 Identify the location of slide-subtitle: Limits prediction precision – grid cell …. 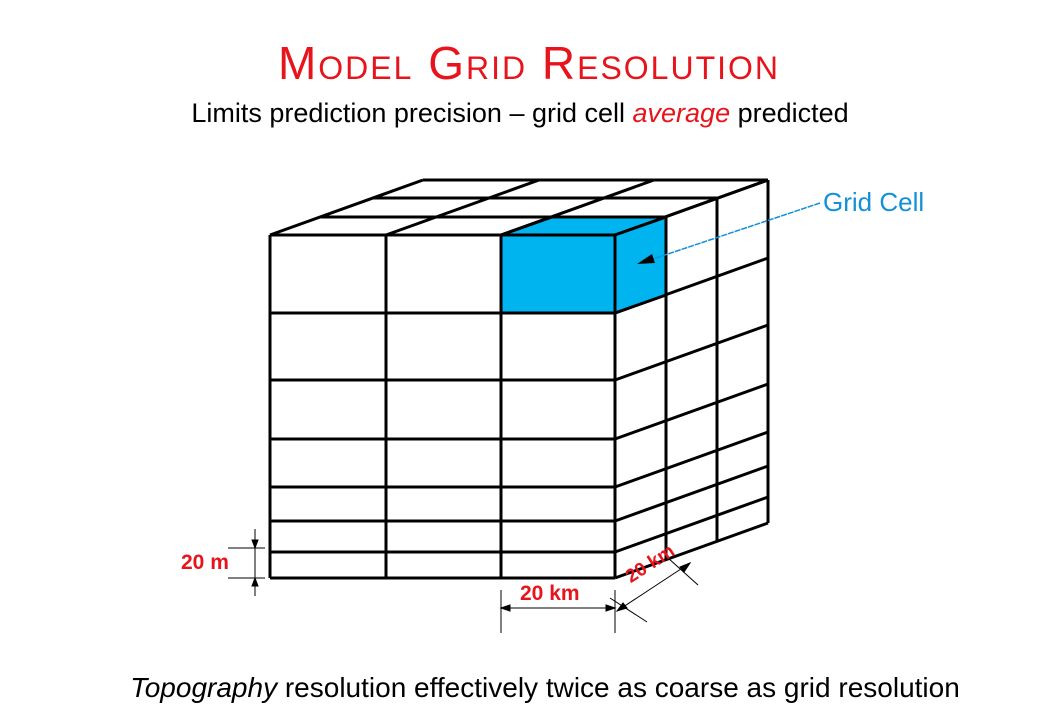
(520, 113).